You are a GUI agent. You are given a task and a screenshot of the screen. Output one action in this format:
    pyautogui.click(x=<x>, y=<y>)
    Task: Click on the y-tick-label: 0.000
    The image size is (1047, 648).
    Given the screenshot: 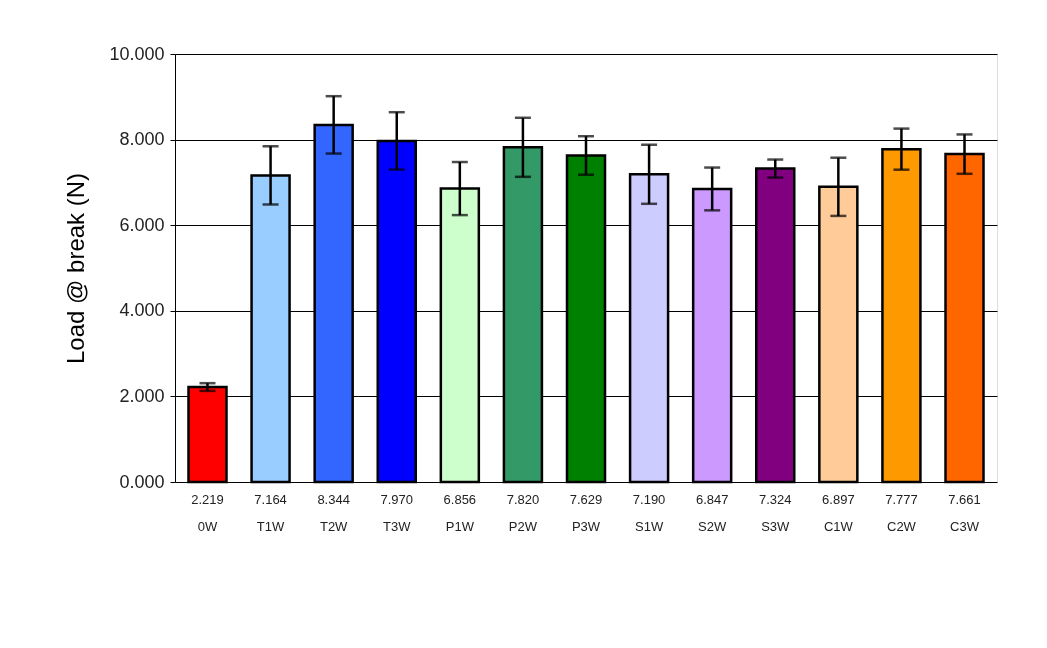 What is the action you would take?
    pyautogui.click(x=142, y=481)
    